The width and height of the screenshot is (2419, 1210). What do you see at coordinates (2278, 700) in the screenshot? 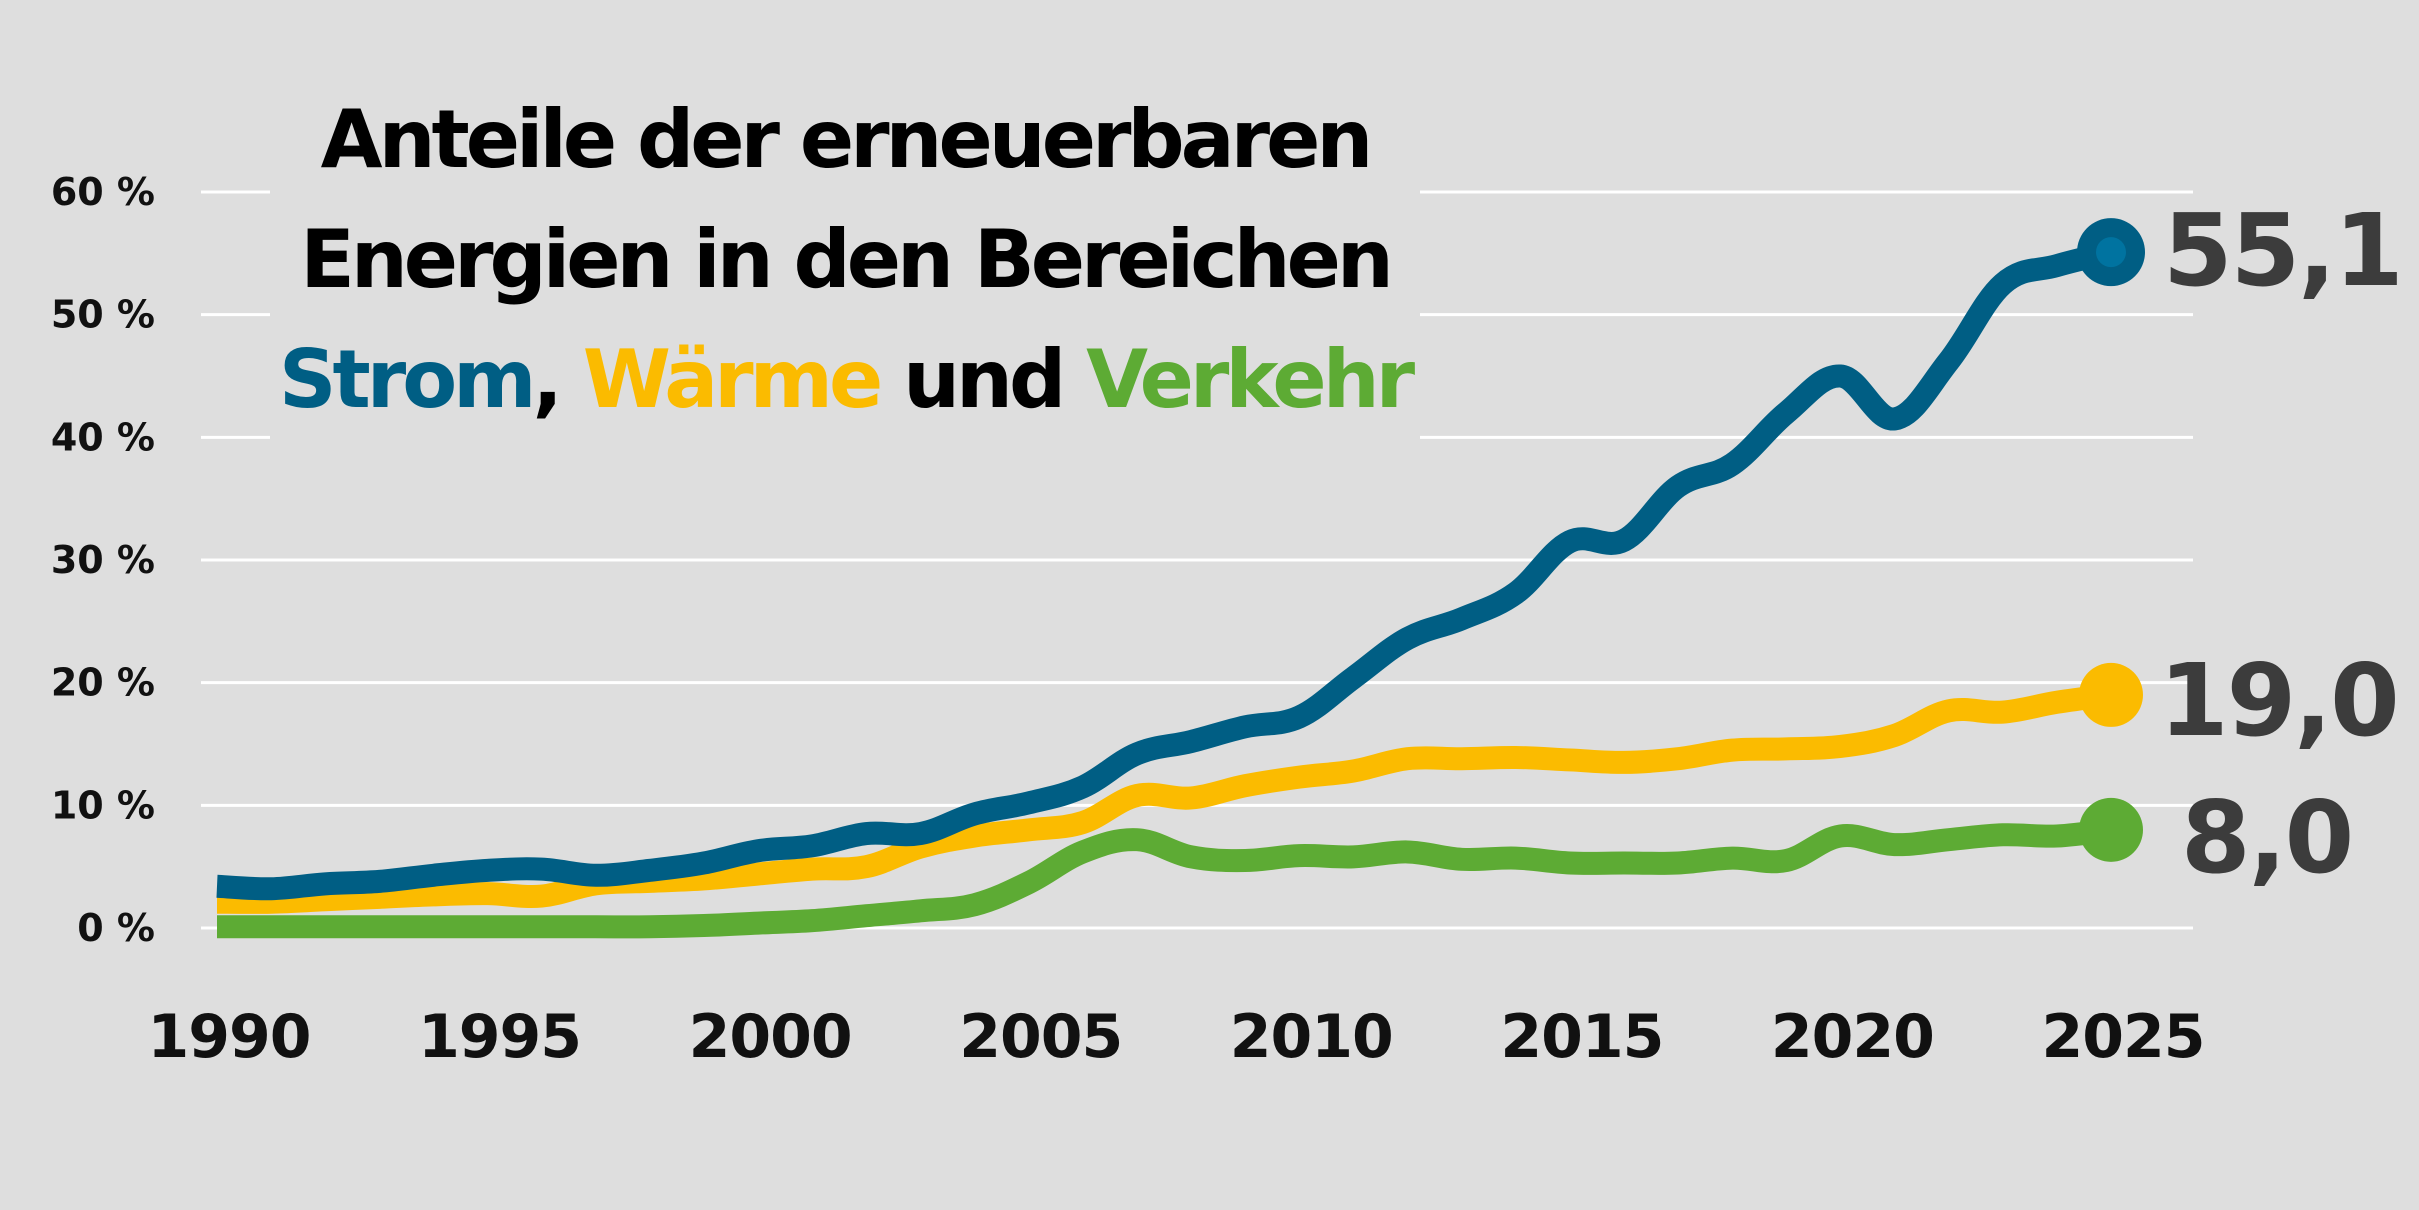
I see `end-label-wrme: 19,0` at bounding box center [2278, 700].